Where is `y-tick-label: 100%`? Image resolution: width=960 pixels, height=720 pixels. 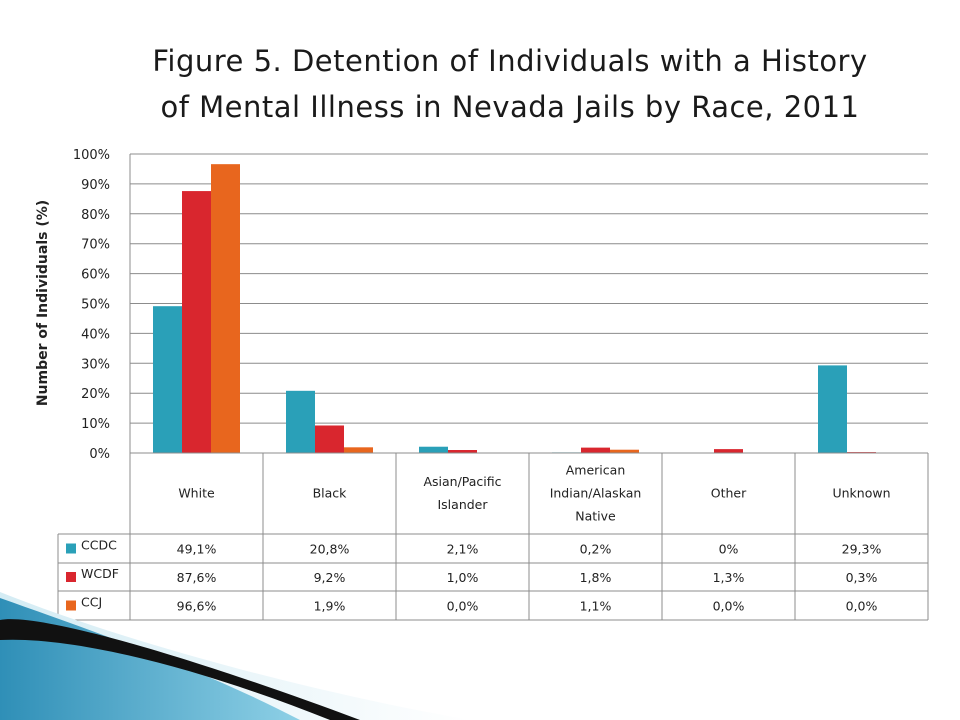 y-tick-label: 100% is located at coordinates (91, 155).